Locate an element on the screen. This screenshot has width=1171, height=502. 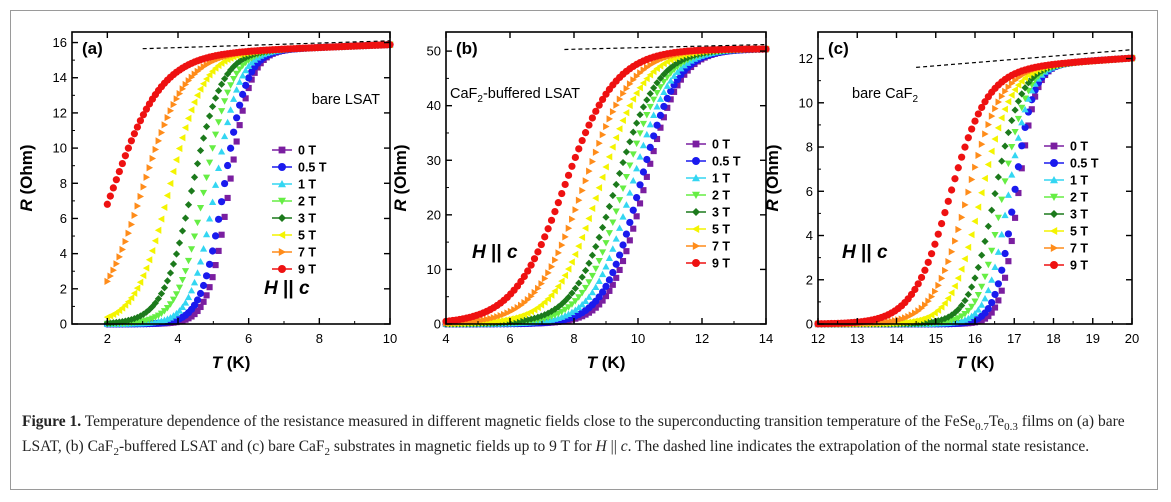
legend-label: 3 T is located at coordinates (721, 213).